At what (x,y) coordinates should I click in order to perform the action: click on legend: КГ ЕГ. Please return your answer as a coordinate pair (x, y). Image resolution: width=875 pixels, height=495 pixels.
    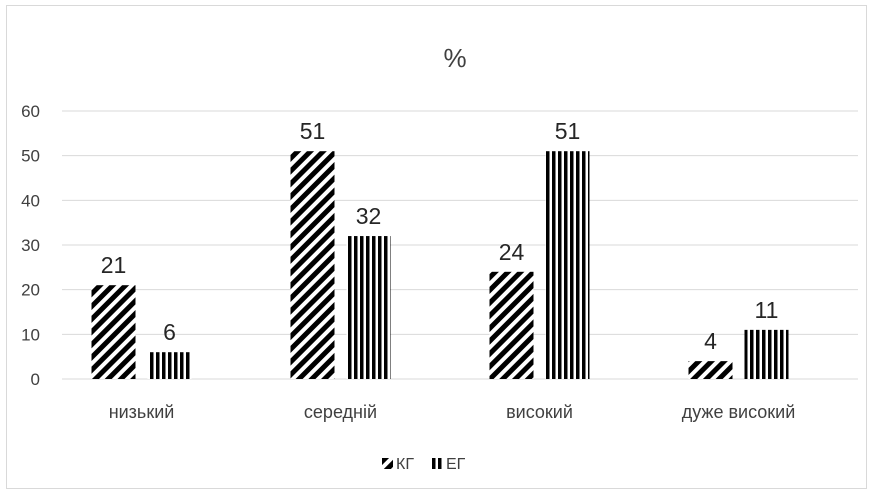
    Looking at the image, I should click on (424, 464).